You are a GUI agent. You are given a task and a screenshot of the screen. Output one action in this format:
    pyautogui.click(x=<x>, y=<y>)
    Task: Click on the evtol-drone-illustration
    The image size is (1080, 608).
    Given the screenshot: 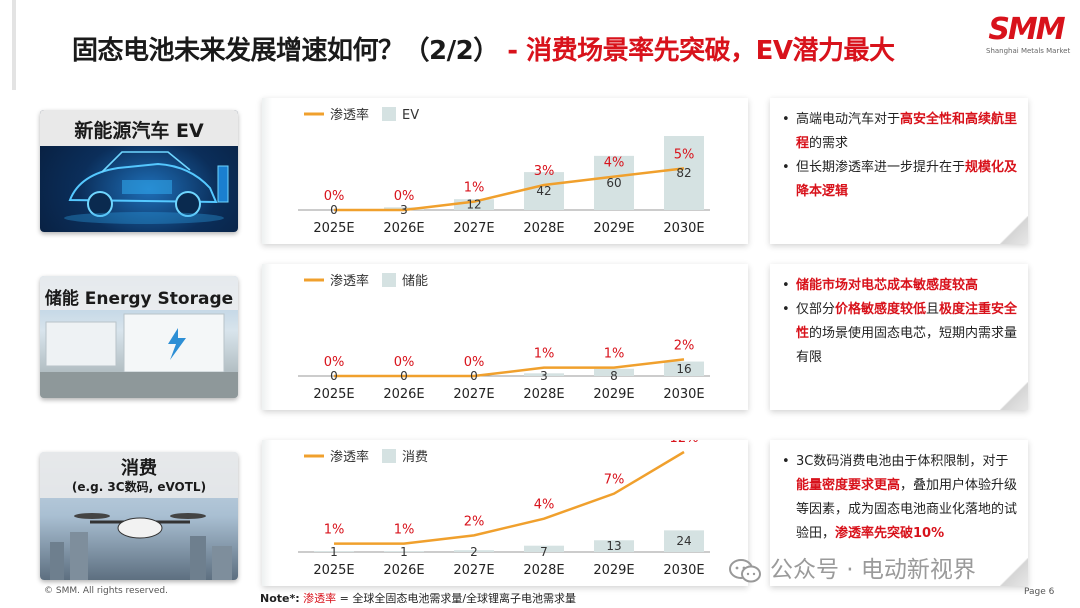 What is the action you would take?
    pyautogui.click(x=141, y=546)
    